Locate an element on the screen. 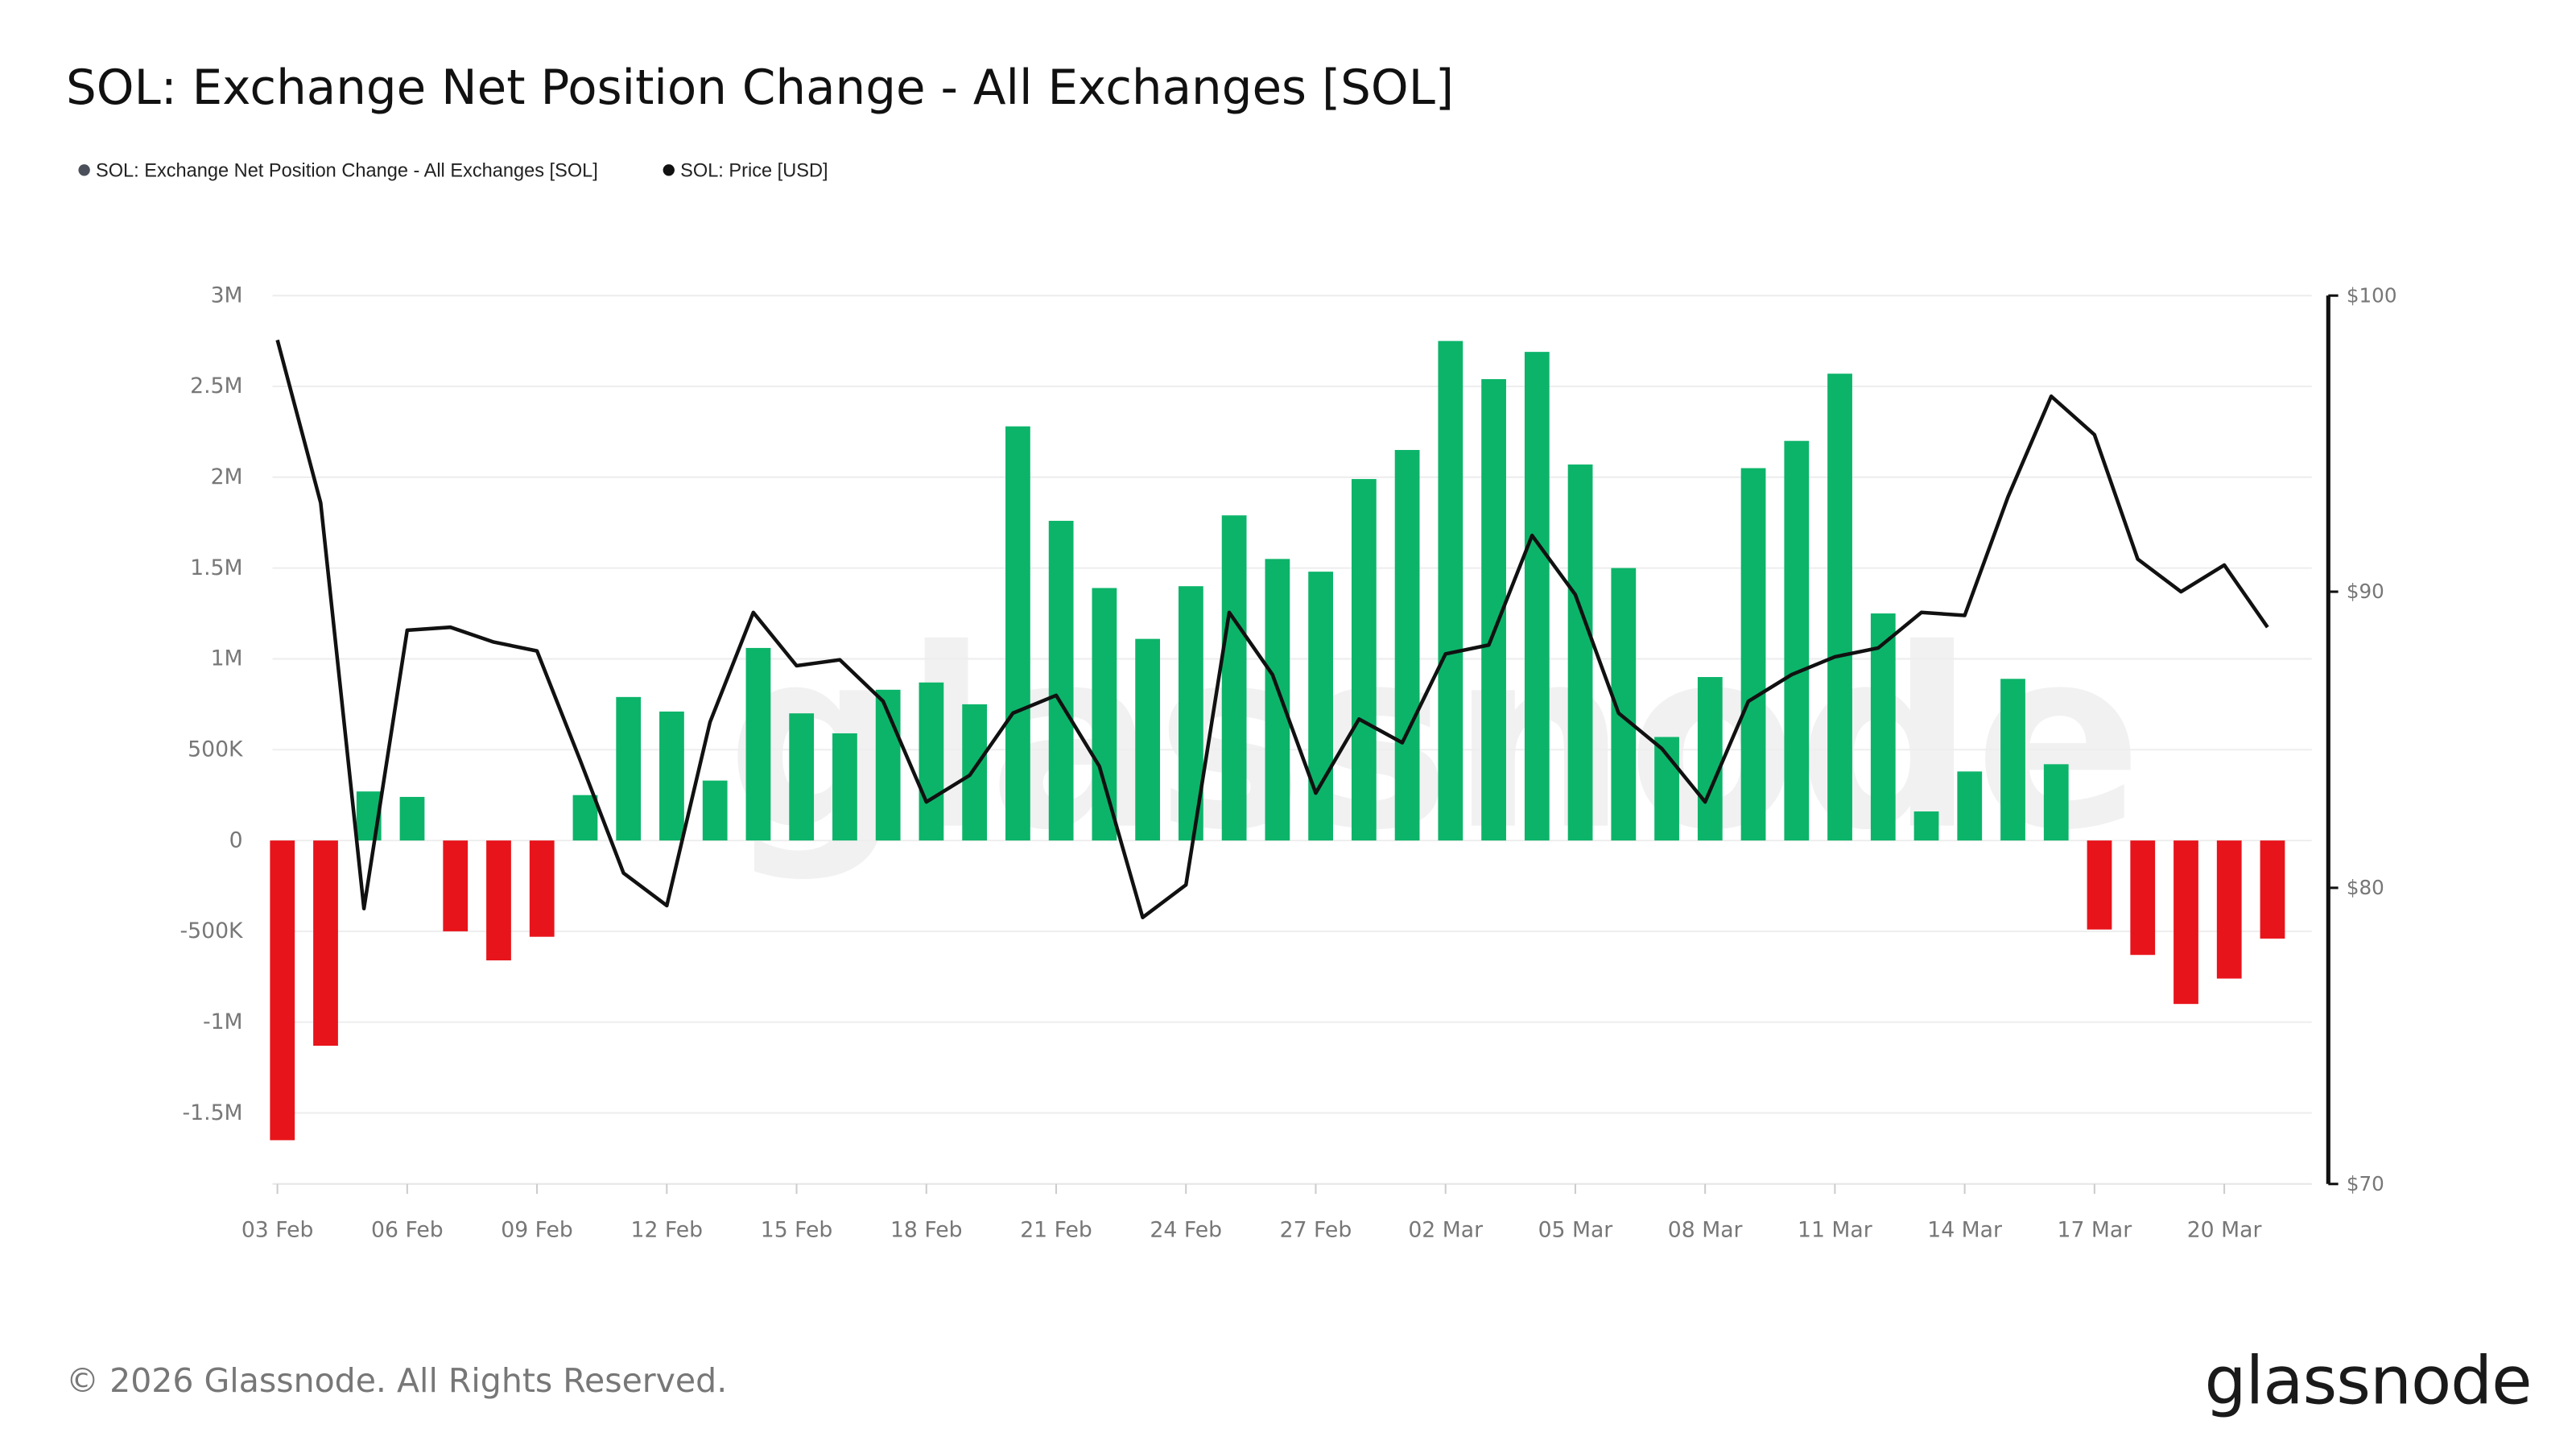  left-axis: 3M 2.5M 2M 1.5M 1M 500K 0 -500K -1M -1.5M is located at coordinates (212, 704).